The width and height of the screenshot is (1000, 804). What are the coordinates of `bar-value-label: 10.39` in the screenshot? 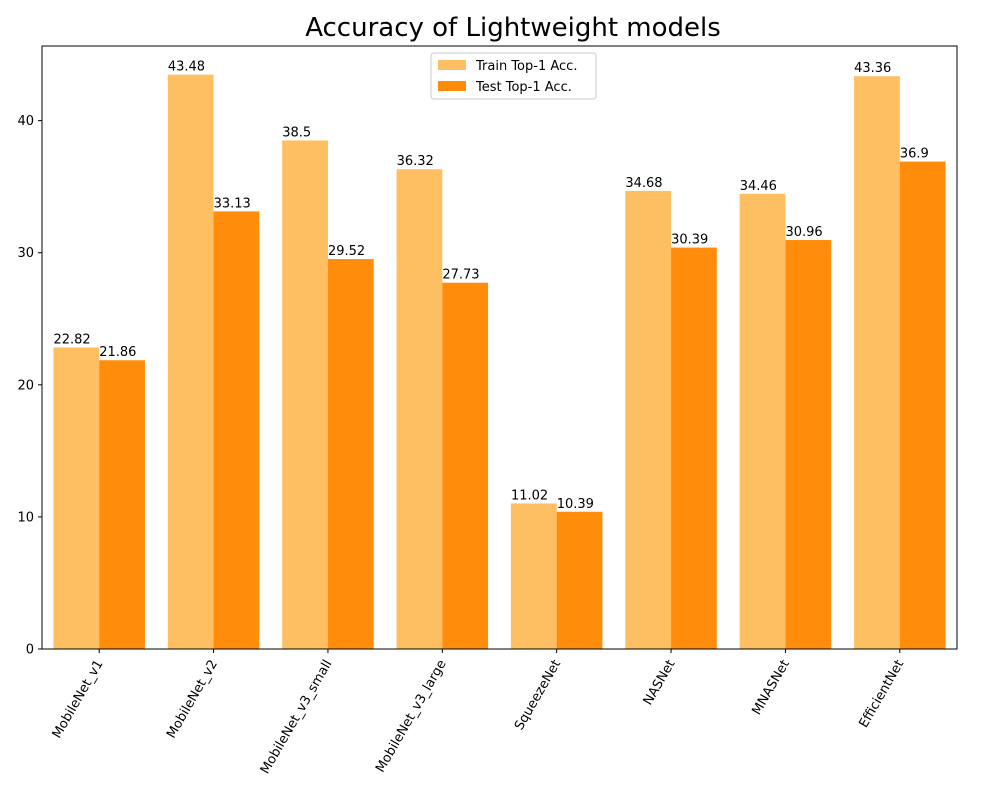 It's located at (575, 504).